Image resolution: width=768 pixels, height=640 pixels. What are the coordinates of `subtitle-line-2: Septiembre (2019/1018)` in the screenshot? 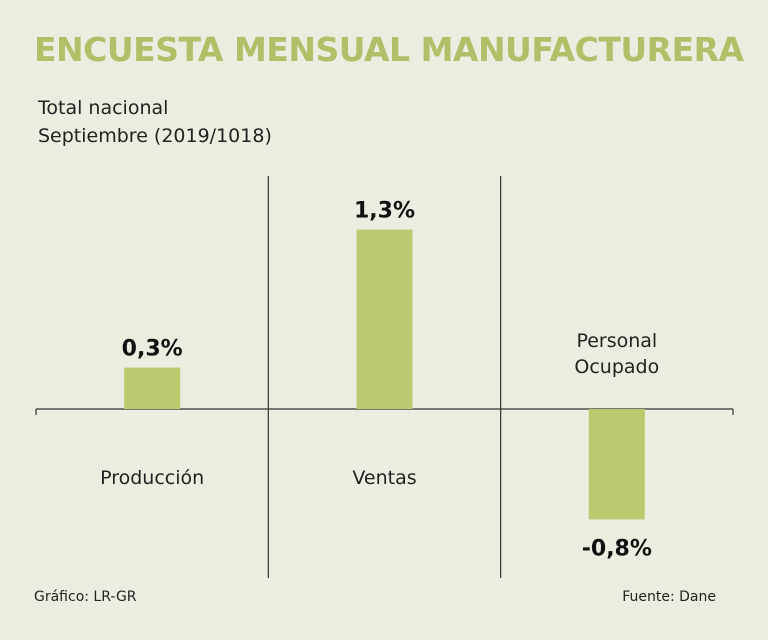 It's located at (155, 136).